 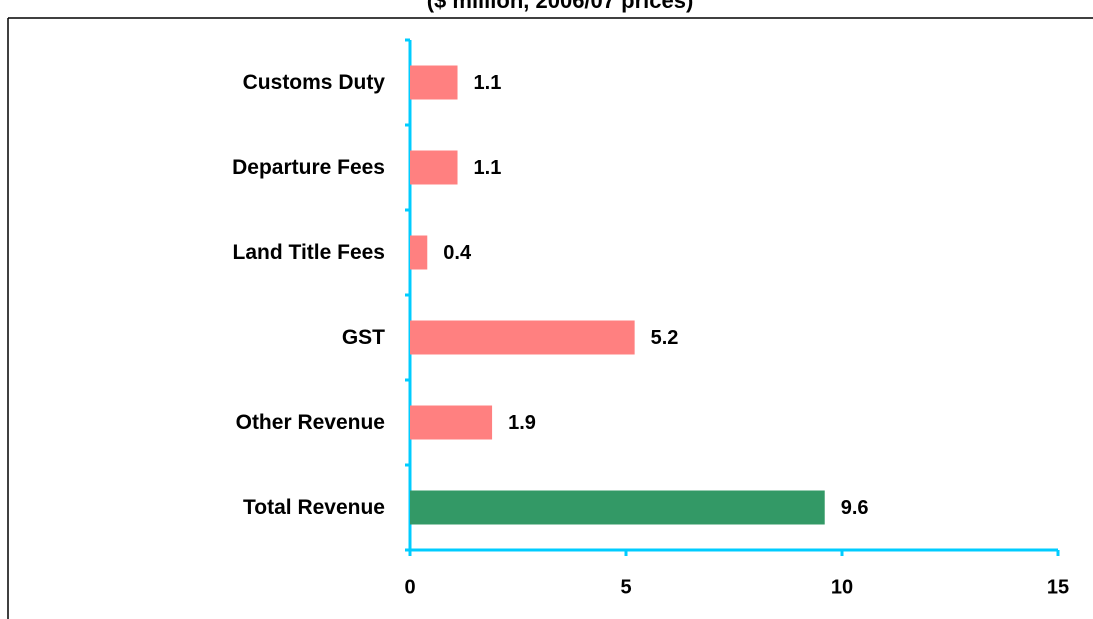 I want to click on data-label: 5.2, so click(x=665, y=338).